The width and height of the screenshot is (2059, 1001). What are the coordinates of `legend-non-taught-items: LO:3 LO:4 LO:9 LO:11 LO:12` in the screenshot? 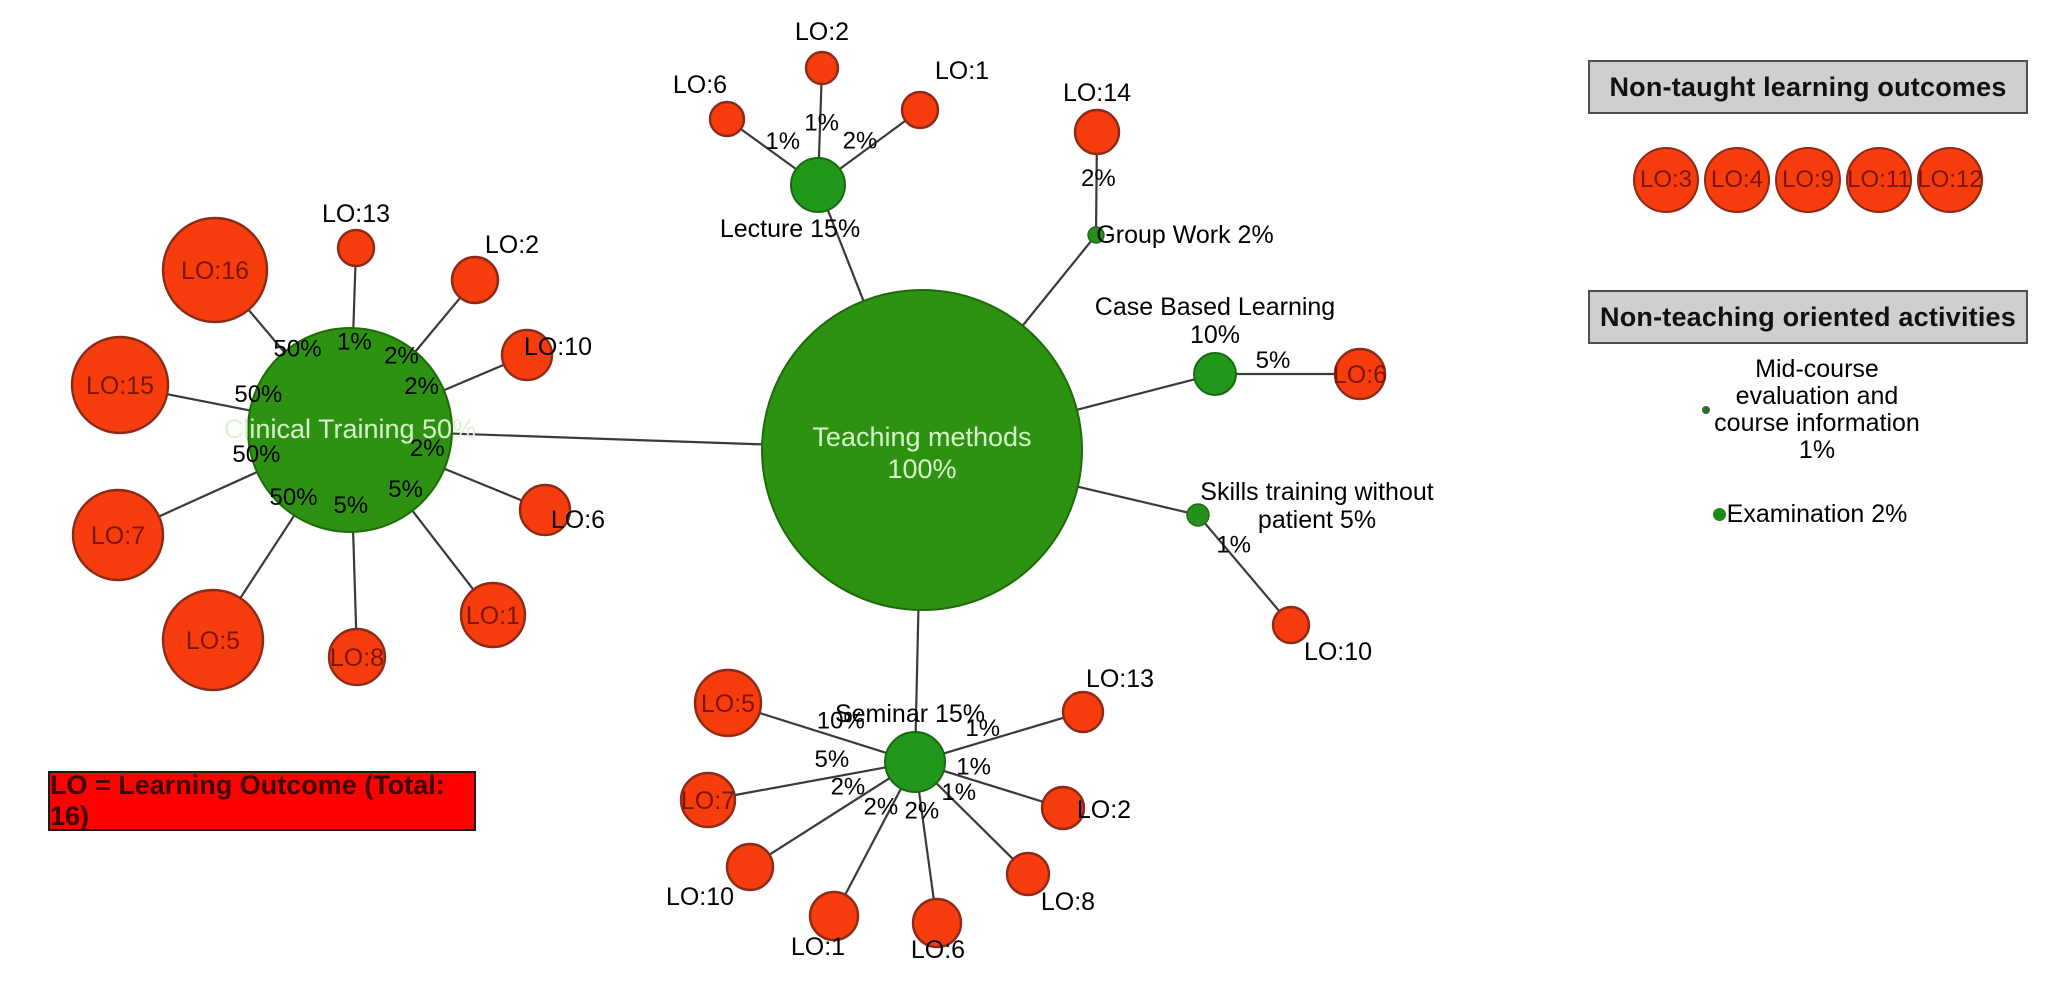 It's located at (1808, 180).